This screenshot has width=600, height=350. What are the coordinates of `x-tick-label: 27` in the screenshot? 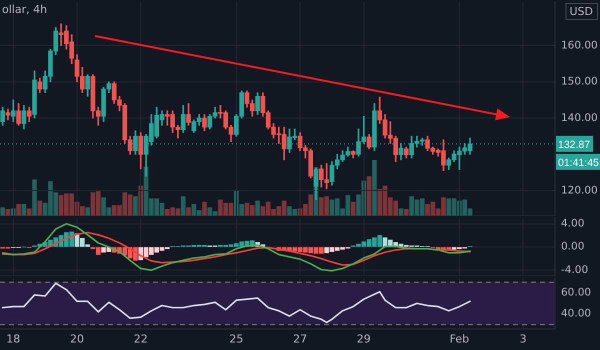 It's located at (300, 339).